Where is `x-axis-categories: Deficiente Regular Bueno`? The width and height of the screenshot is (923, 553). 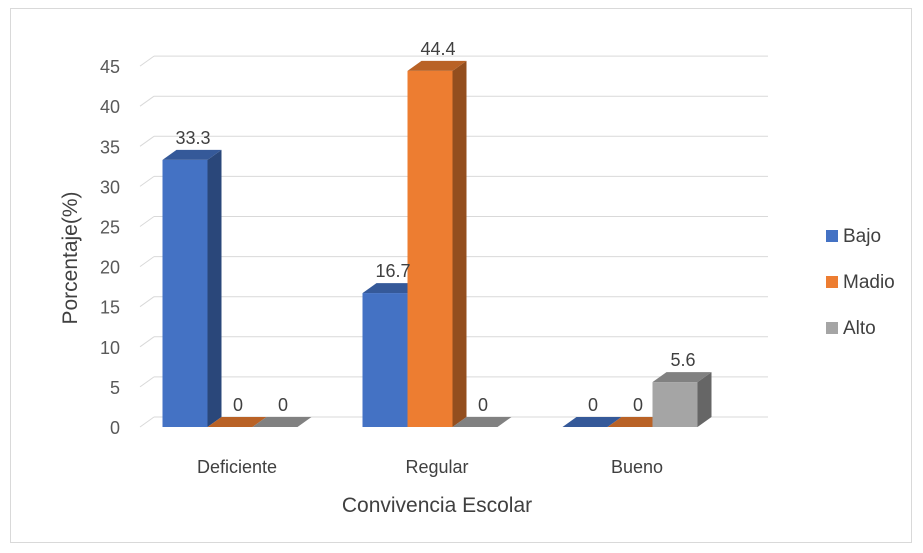
x-axis-categories: Deficiente Regular Bueno is located at coordinates (430, 467).